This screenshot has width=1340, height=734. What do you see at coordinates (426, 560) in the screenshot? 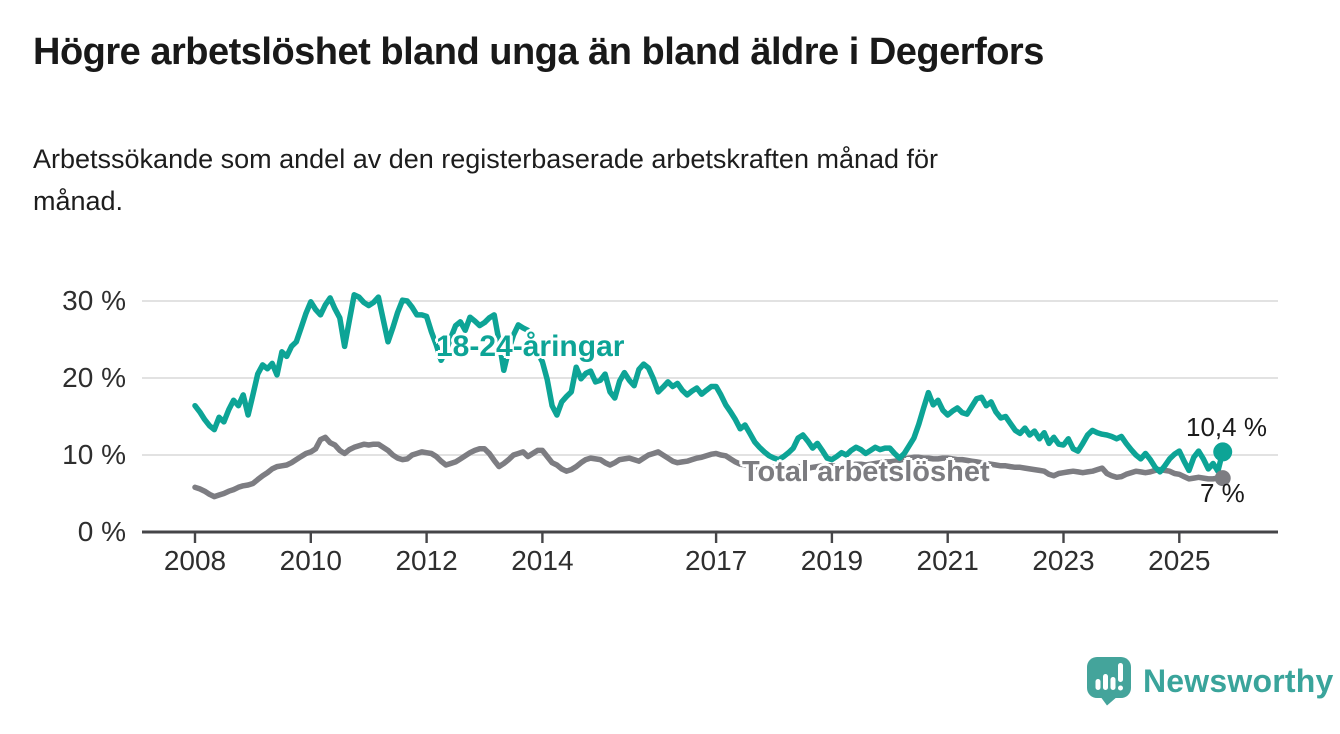
I see `x-axis-label: 2012` at bounding box center [426, 560].